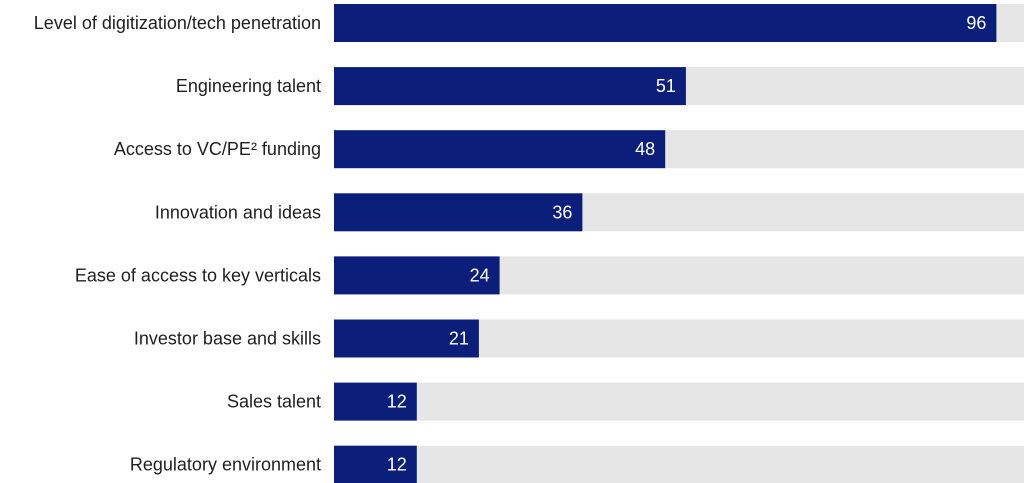  What do you see at coordinates (238, 212) in the screenshot?
I see `category-label: Innovation and ideas` at bounding box center [238, 212].